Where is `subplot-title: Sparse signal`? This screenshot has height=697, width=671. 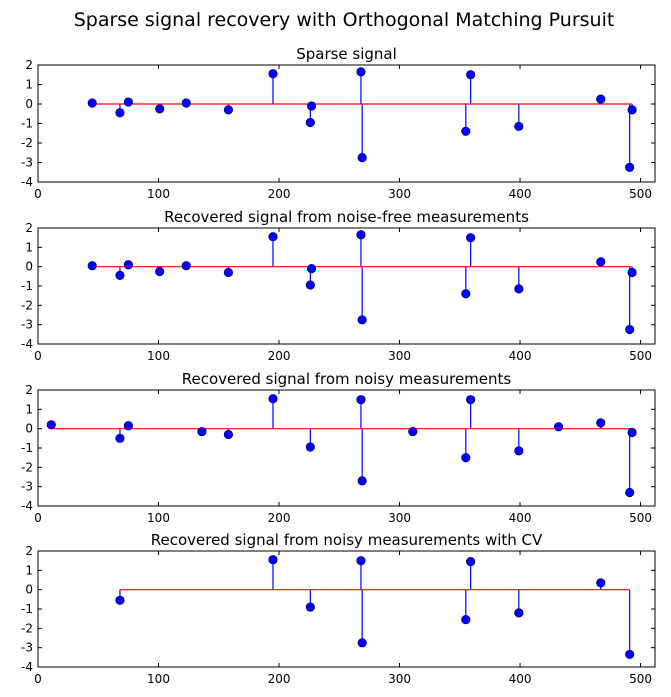
subplot-title: Sparse signal is located at coordinates (346, 54).